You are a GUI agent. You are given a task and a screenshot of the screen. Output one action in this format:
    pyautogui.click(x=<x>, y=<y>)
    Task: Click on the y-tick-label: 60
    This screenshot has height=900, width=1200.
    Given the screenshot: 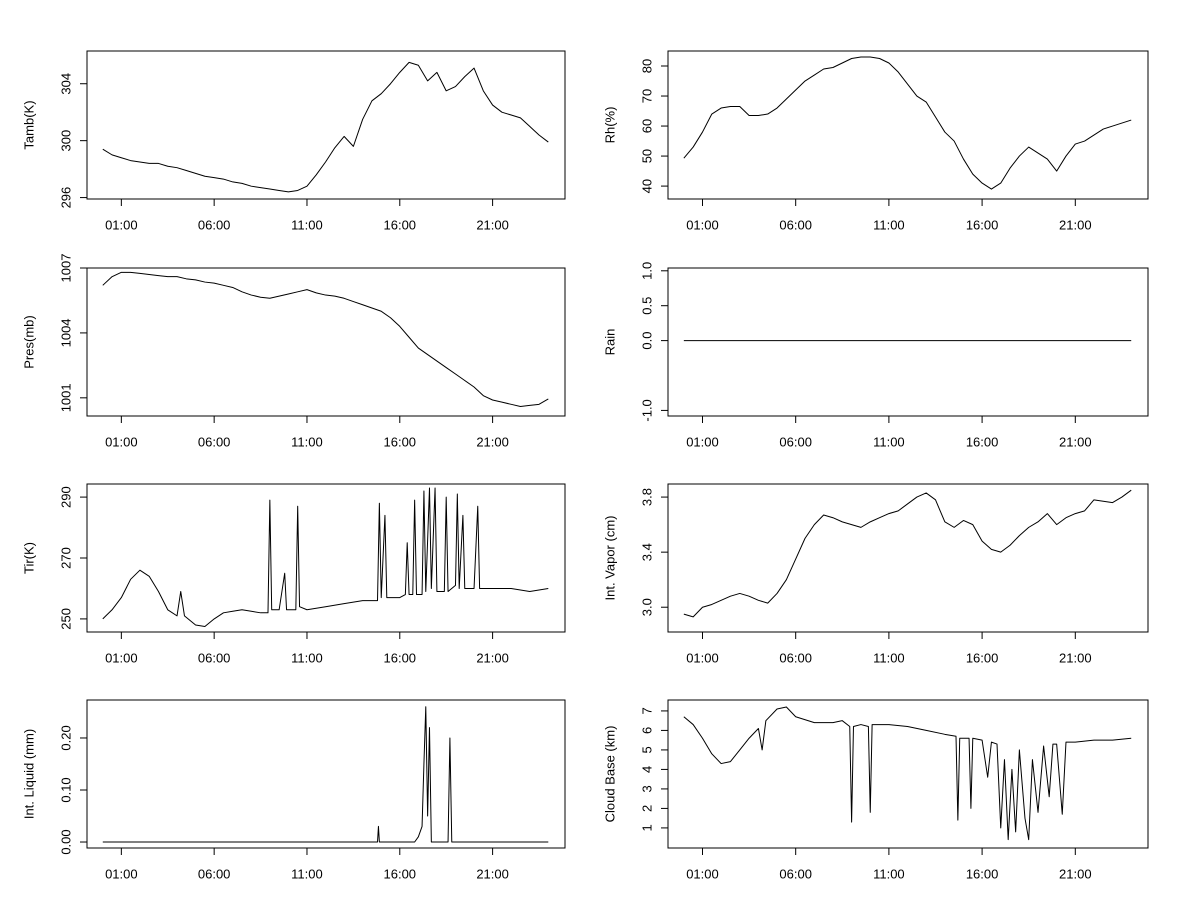 What is the action you would take?
    pyautogui.click(x=646, y=126)
    